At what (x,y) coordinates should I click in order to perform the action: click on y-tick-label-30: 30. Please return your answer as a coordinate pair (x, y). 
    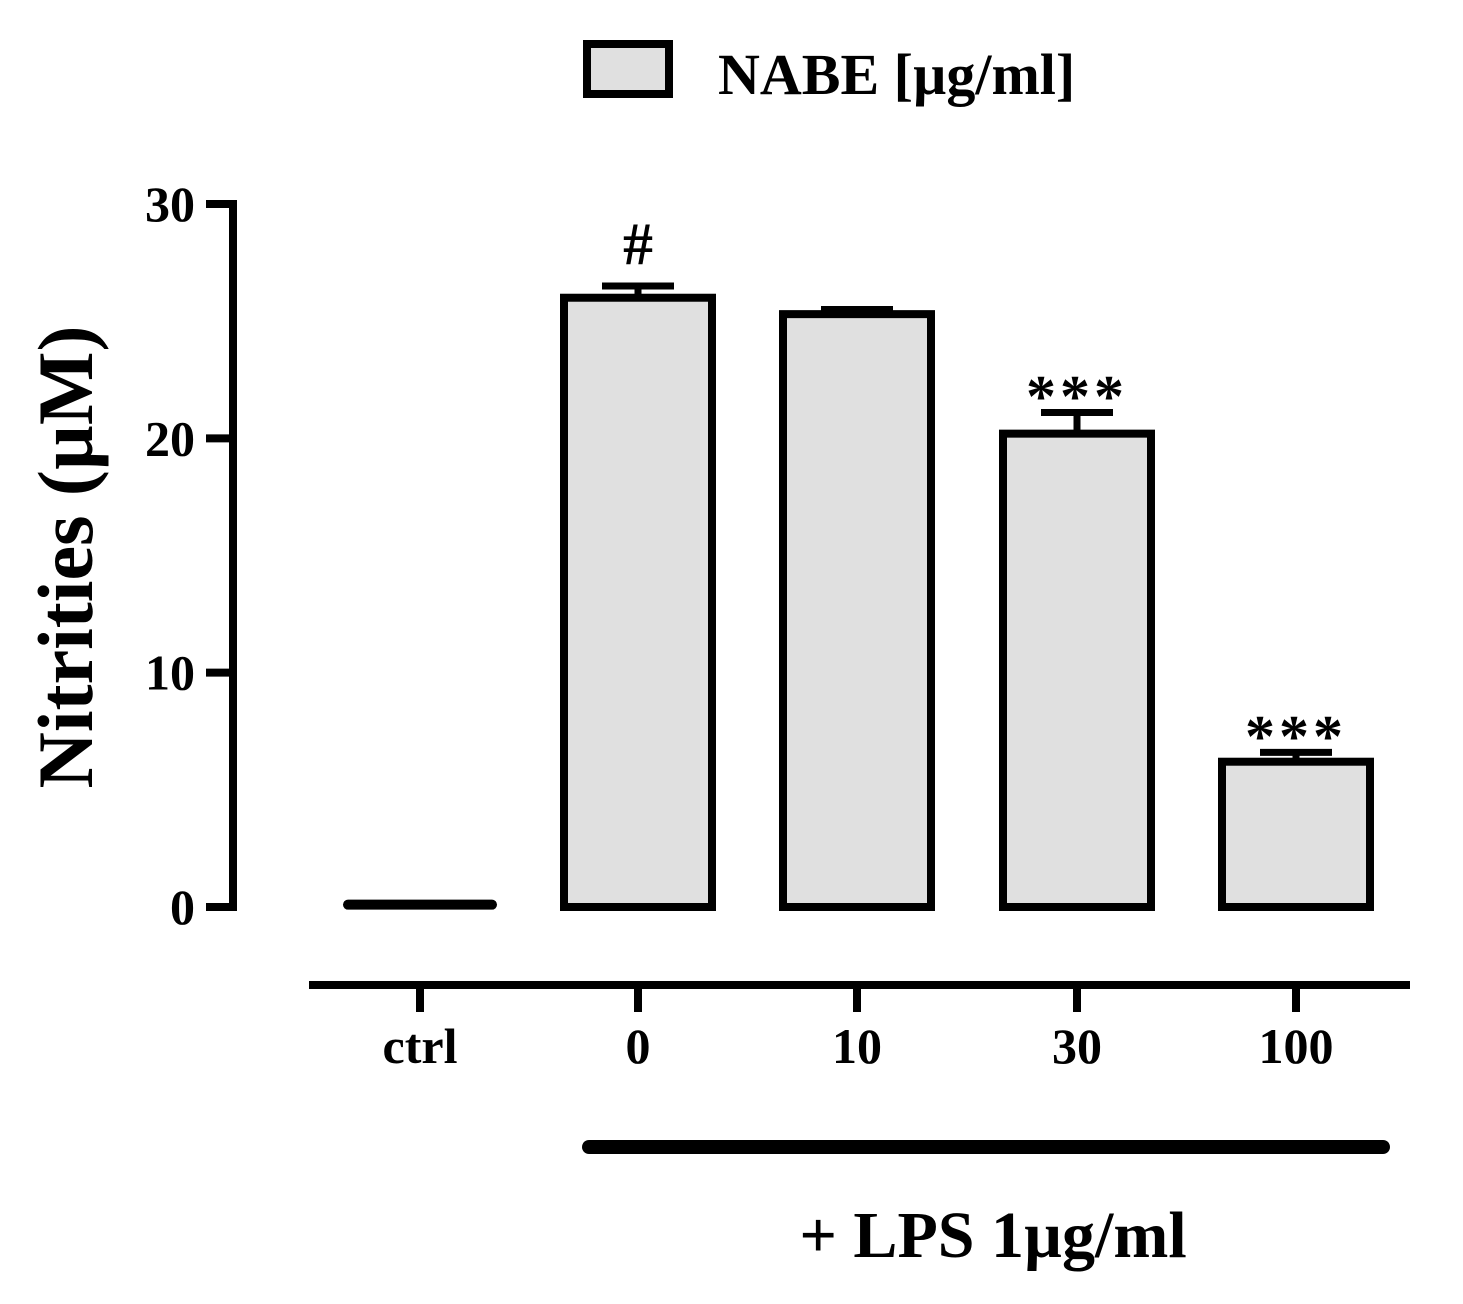
    Looking at the image, I should click on (170, 204).